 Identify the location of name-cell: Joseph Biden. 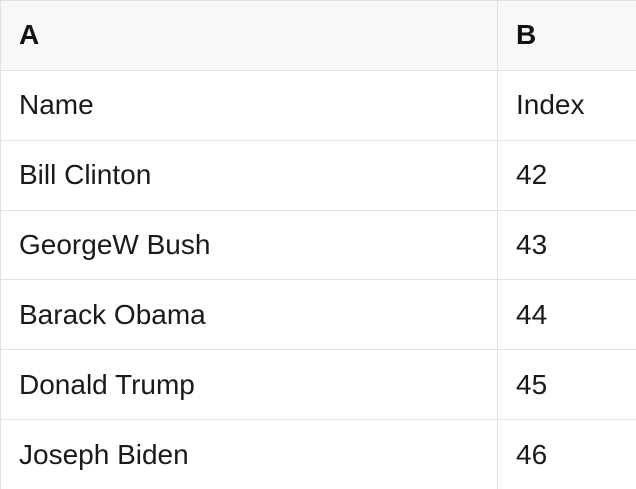
(249, 454).